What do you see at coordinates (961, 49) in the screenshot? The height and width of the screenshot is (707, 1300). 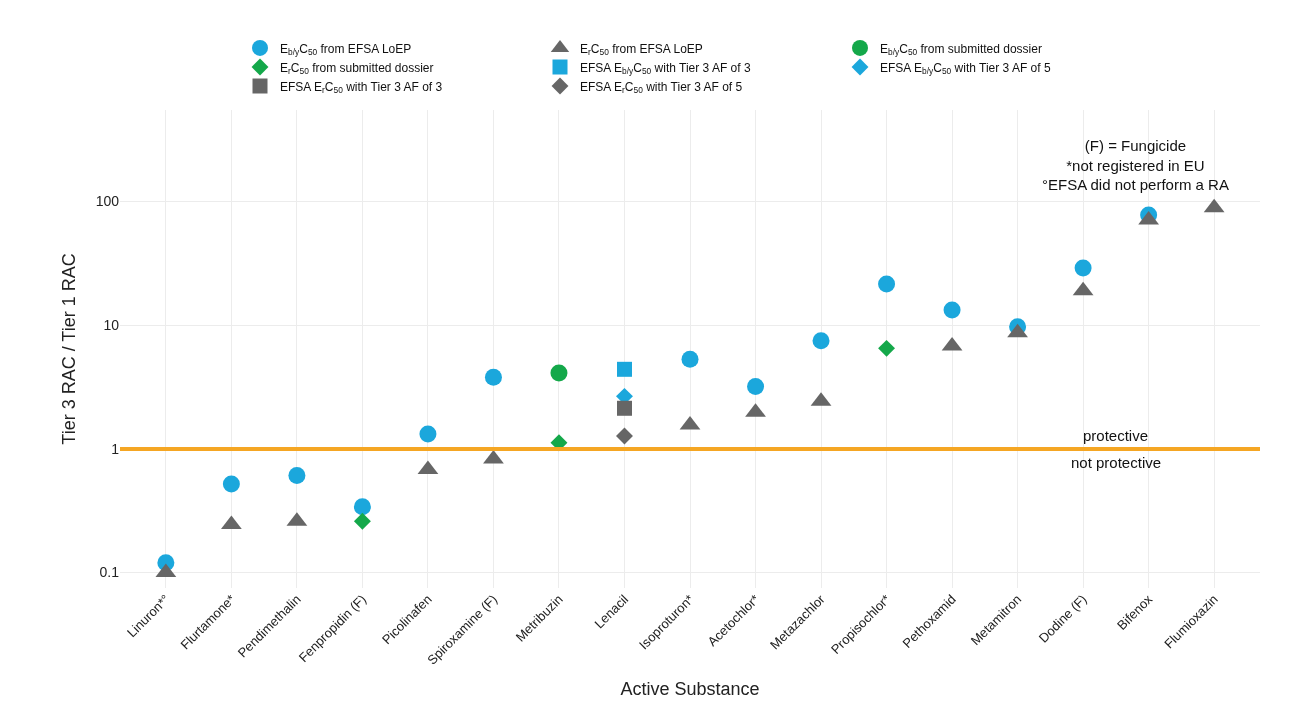 I see `legend-label: E$_{b/y}$C$_{50}$ from submitted dossier` at bounding box center [961, 49].